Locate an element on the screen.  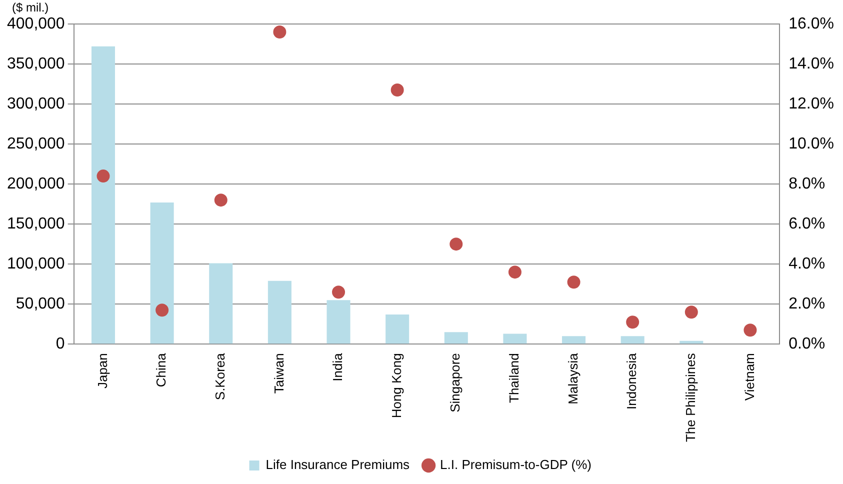
y-tick-label: 400,000 is located at coordinates (35, 23).